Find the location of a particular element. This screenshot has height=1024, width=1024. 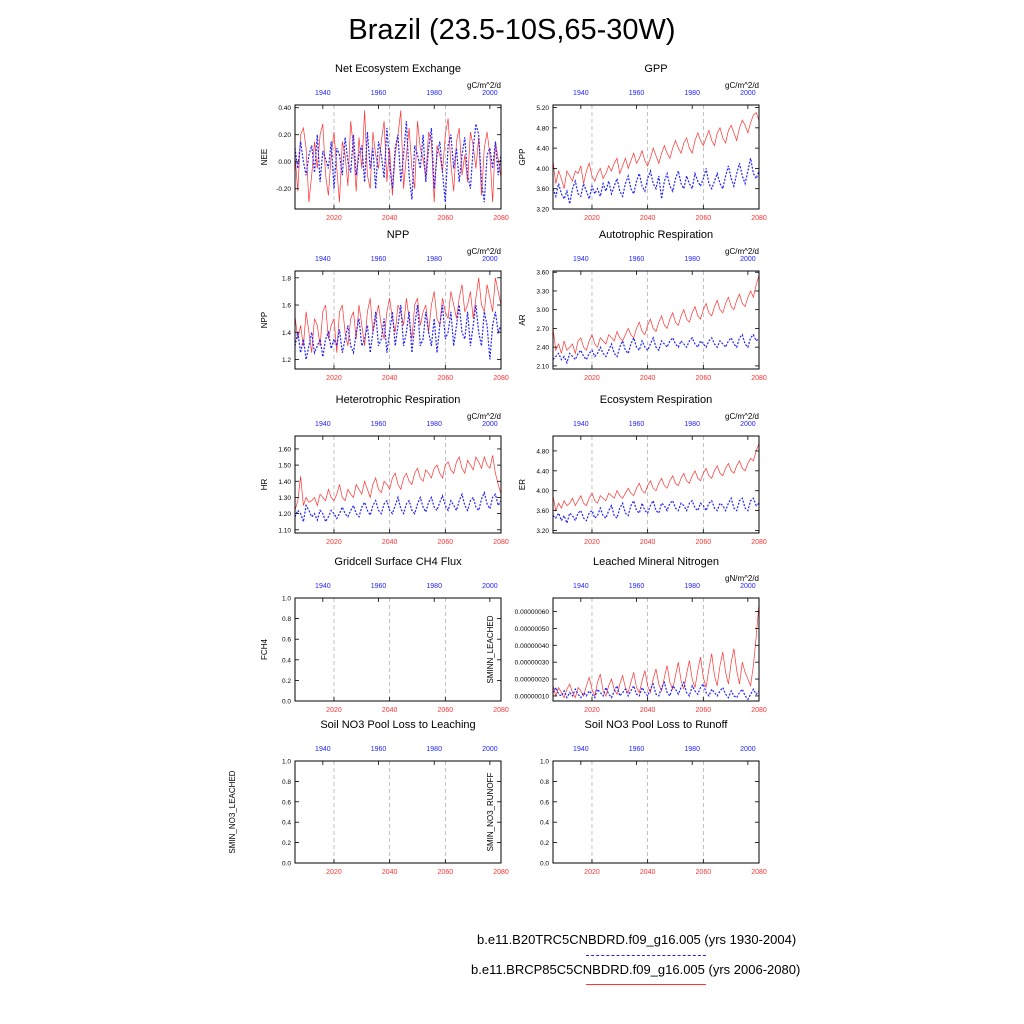

panel-6-xtick-label: 2060 is located at coordinates (704, 542).